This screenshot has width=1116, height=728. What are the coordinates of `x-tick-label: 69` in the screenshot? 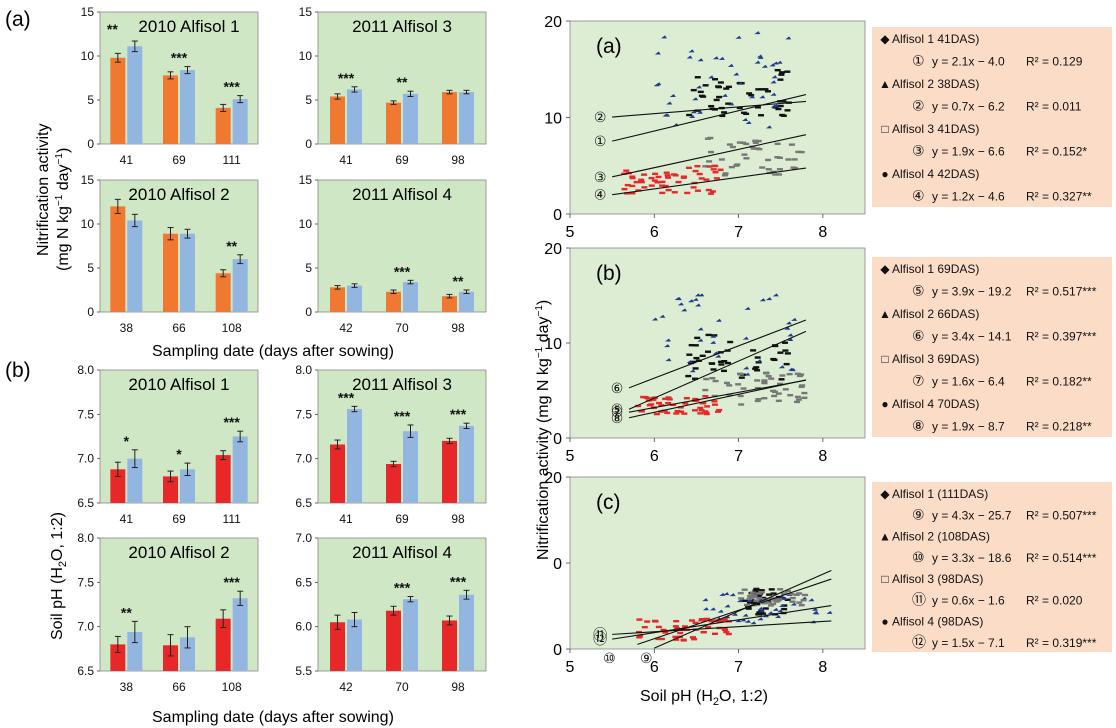 It's located at (402, 519).